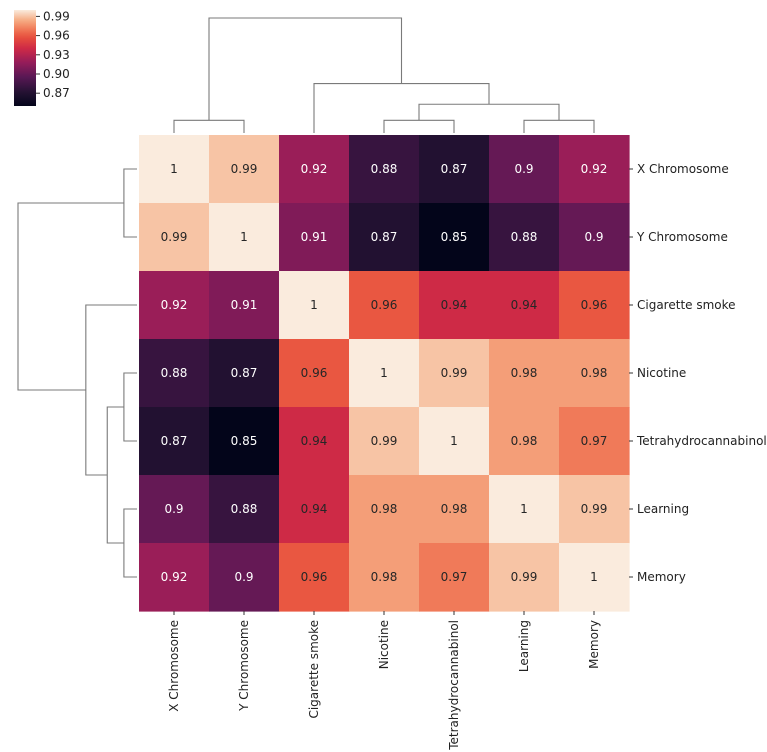  I want to click on column-label: Nicotine, so click(384, 644).